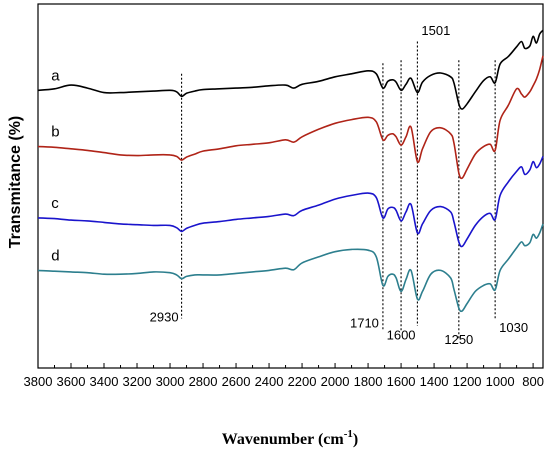 The image size is (550, 454). Describe the element at coordinates (283, 439) in the screenshot. I see `x-axis-title-main: Wavenumber (cm` at that location.